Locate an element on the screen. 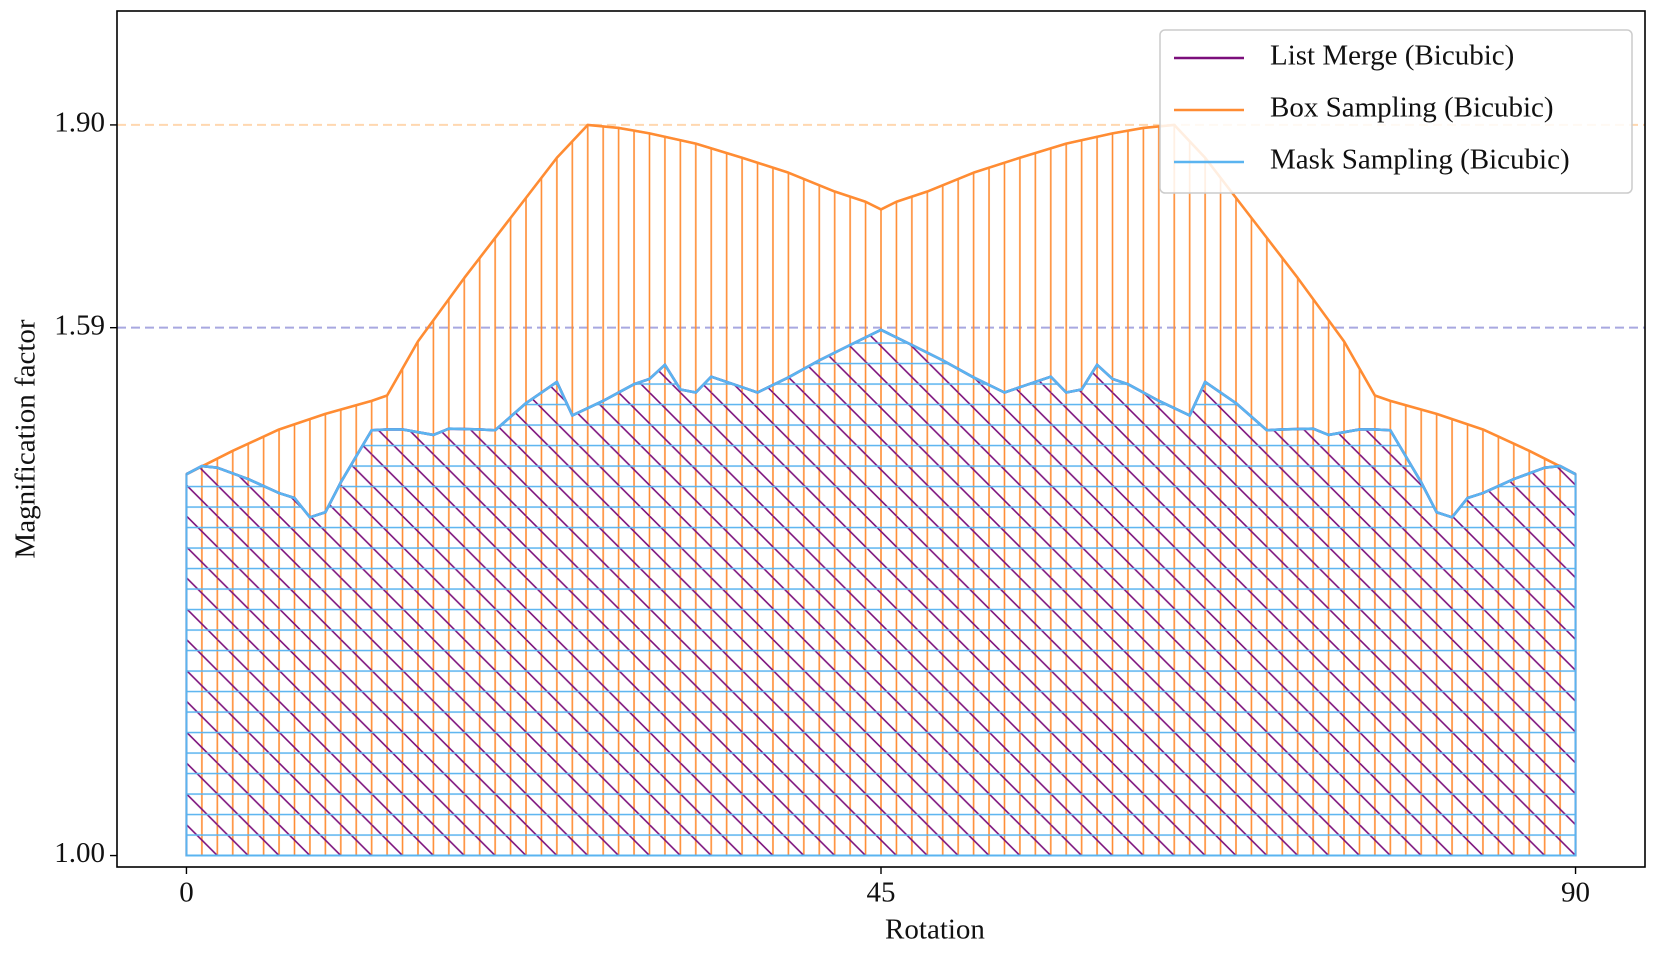 This screenshot has height=960, width=1661. y-tick-label: 1.59 is located at coordinates (79, 325).